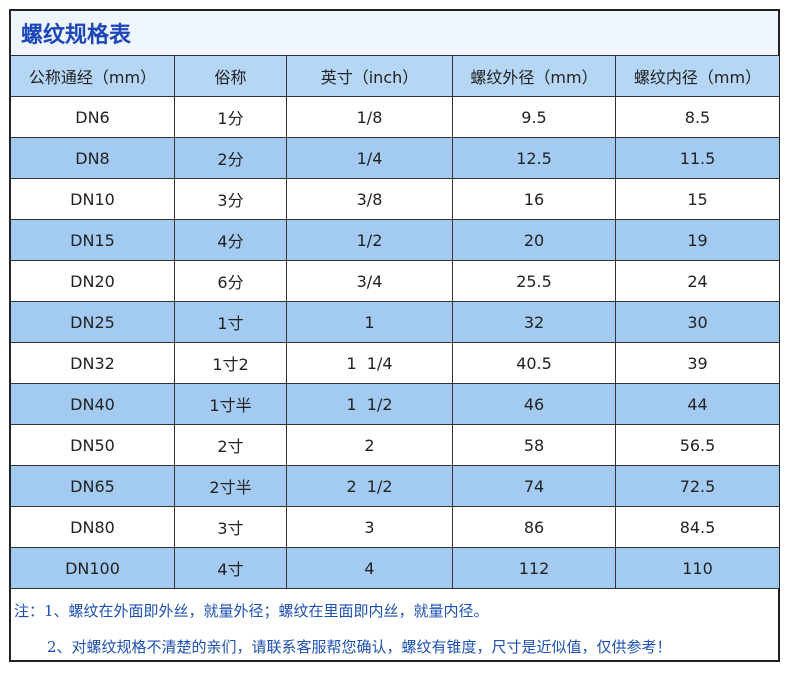 Image resolution: width=792 pixels, height=673 pixels. What do you see at coordinates (534, 445) in the screenshot?
I see `table-cell: 58` at bounding box center [534, 445].